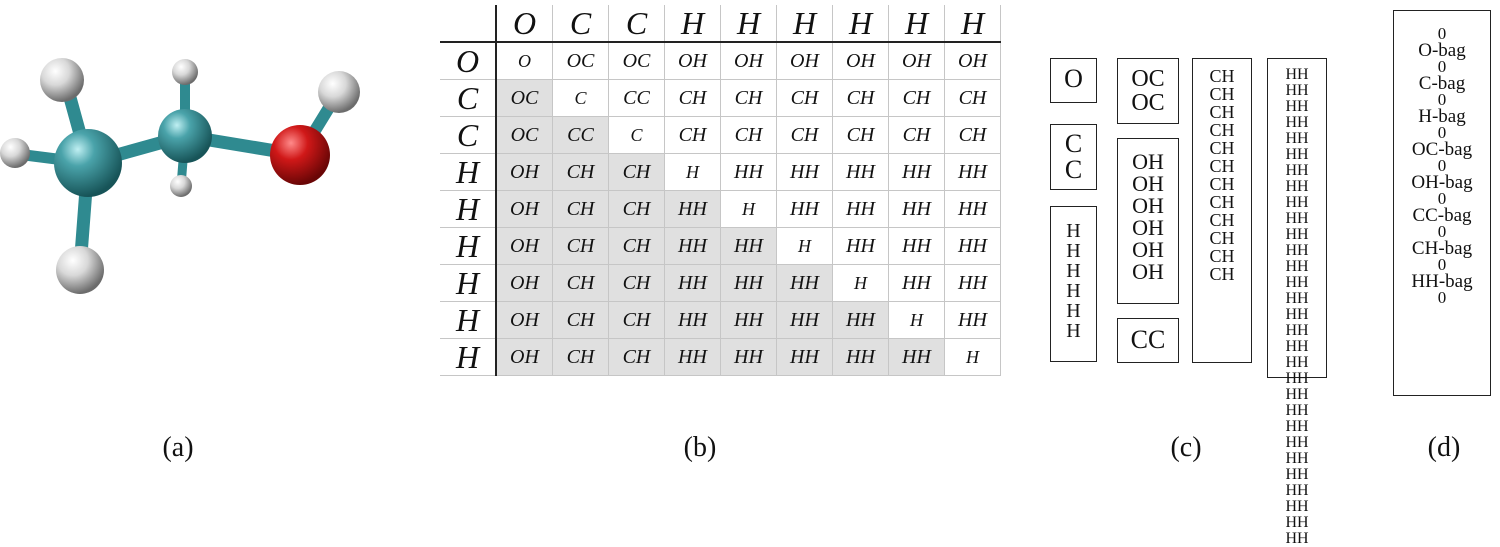 The height and width of the screenshot is (547, 1500). Describe the element at coordinates (524, 24) in the screenshot. I see `matrix-column-header: O` at that location.